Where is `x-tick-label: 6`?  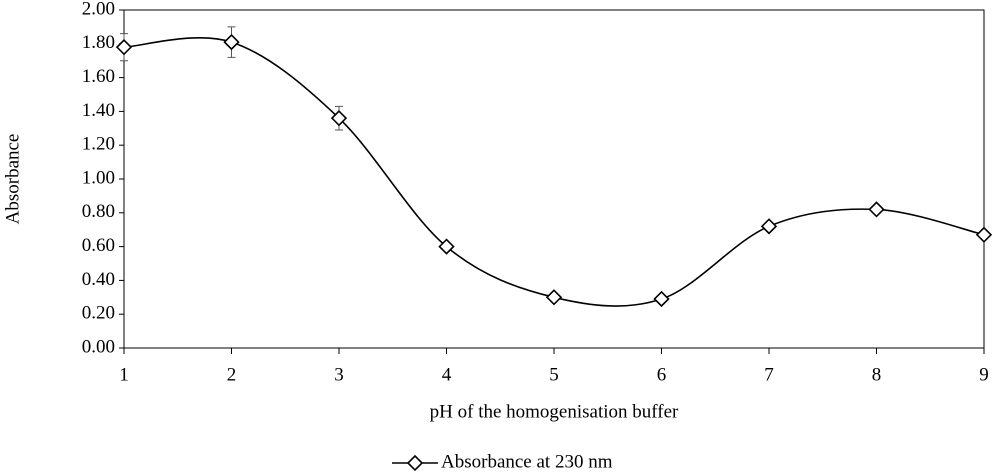 x-tick-label: 6 is located at coordinates (662, 374).